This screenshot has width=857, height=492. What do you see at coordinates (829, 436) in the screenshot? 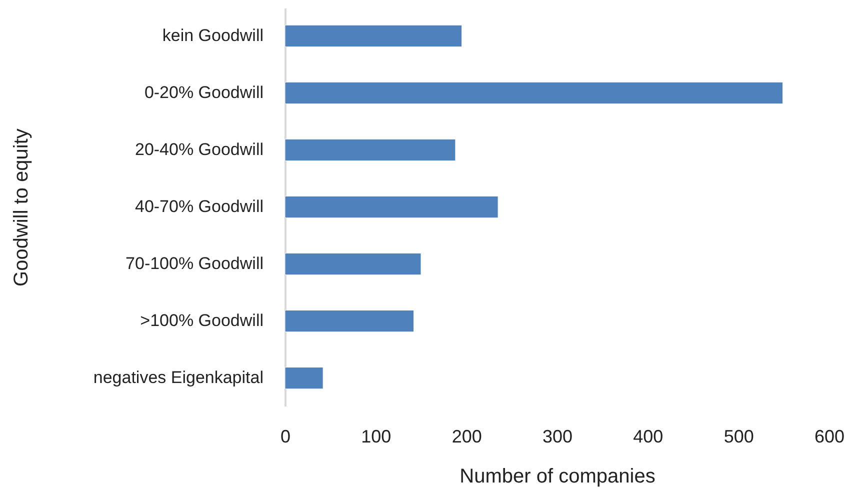
I see `x-tick-label: 600` at bounding box center [829, 436].